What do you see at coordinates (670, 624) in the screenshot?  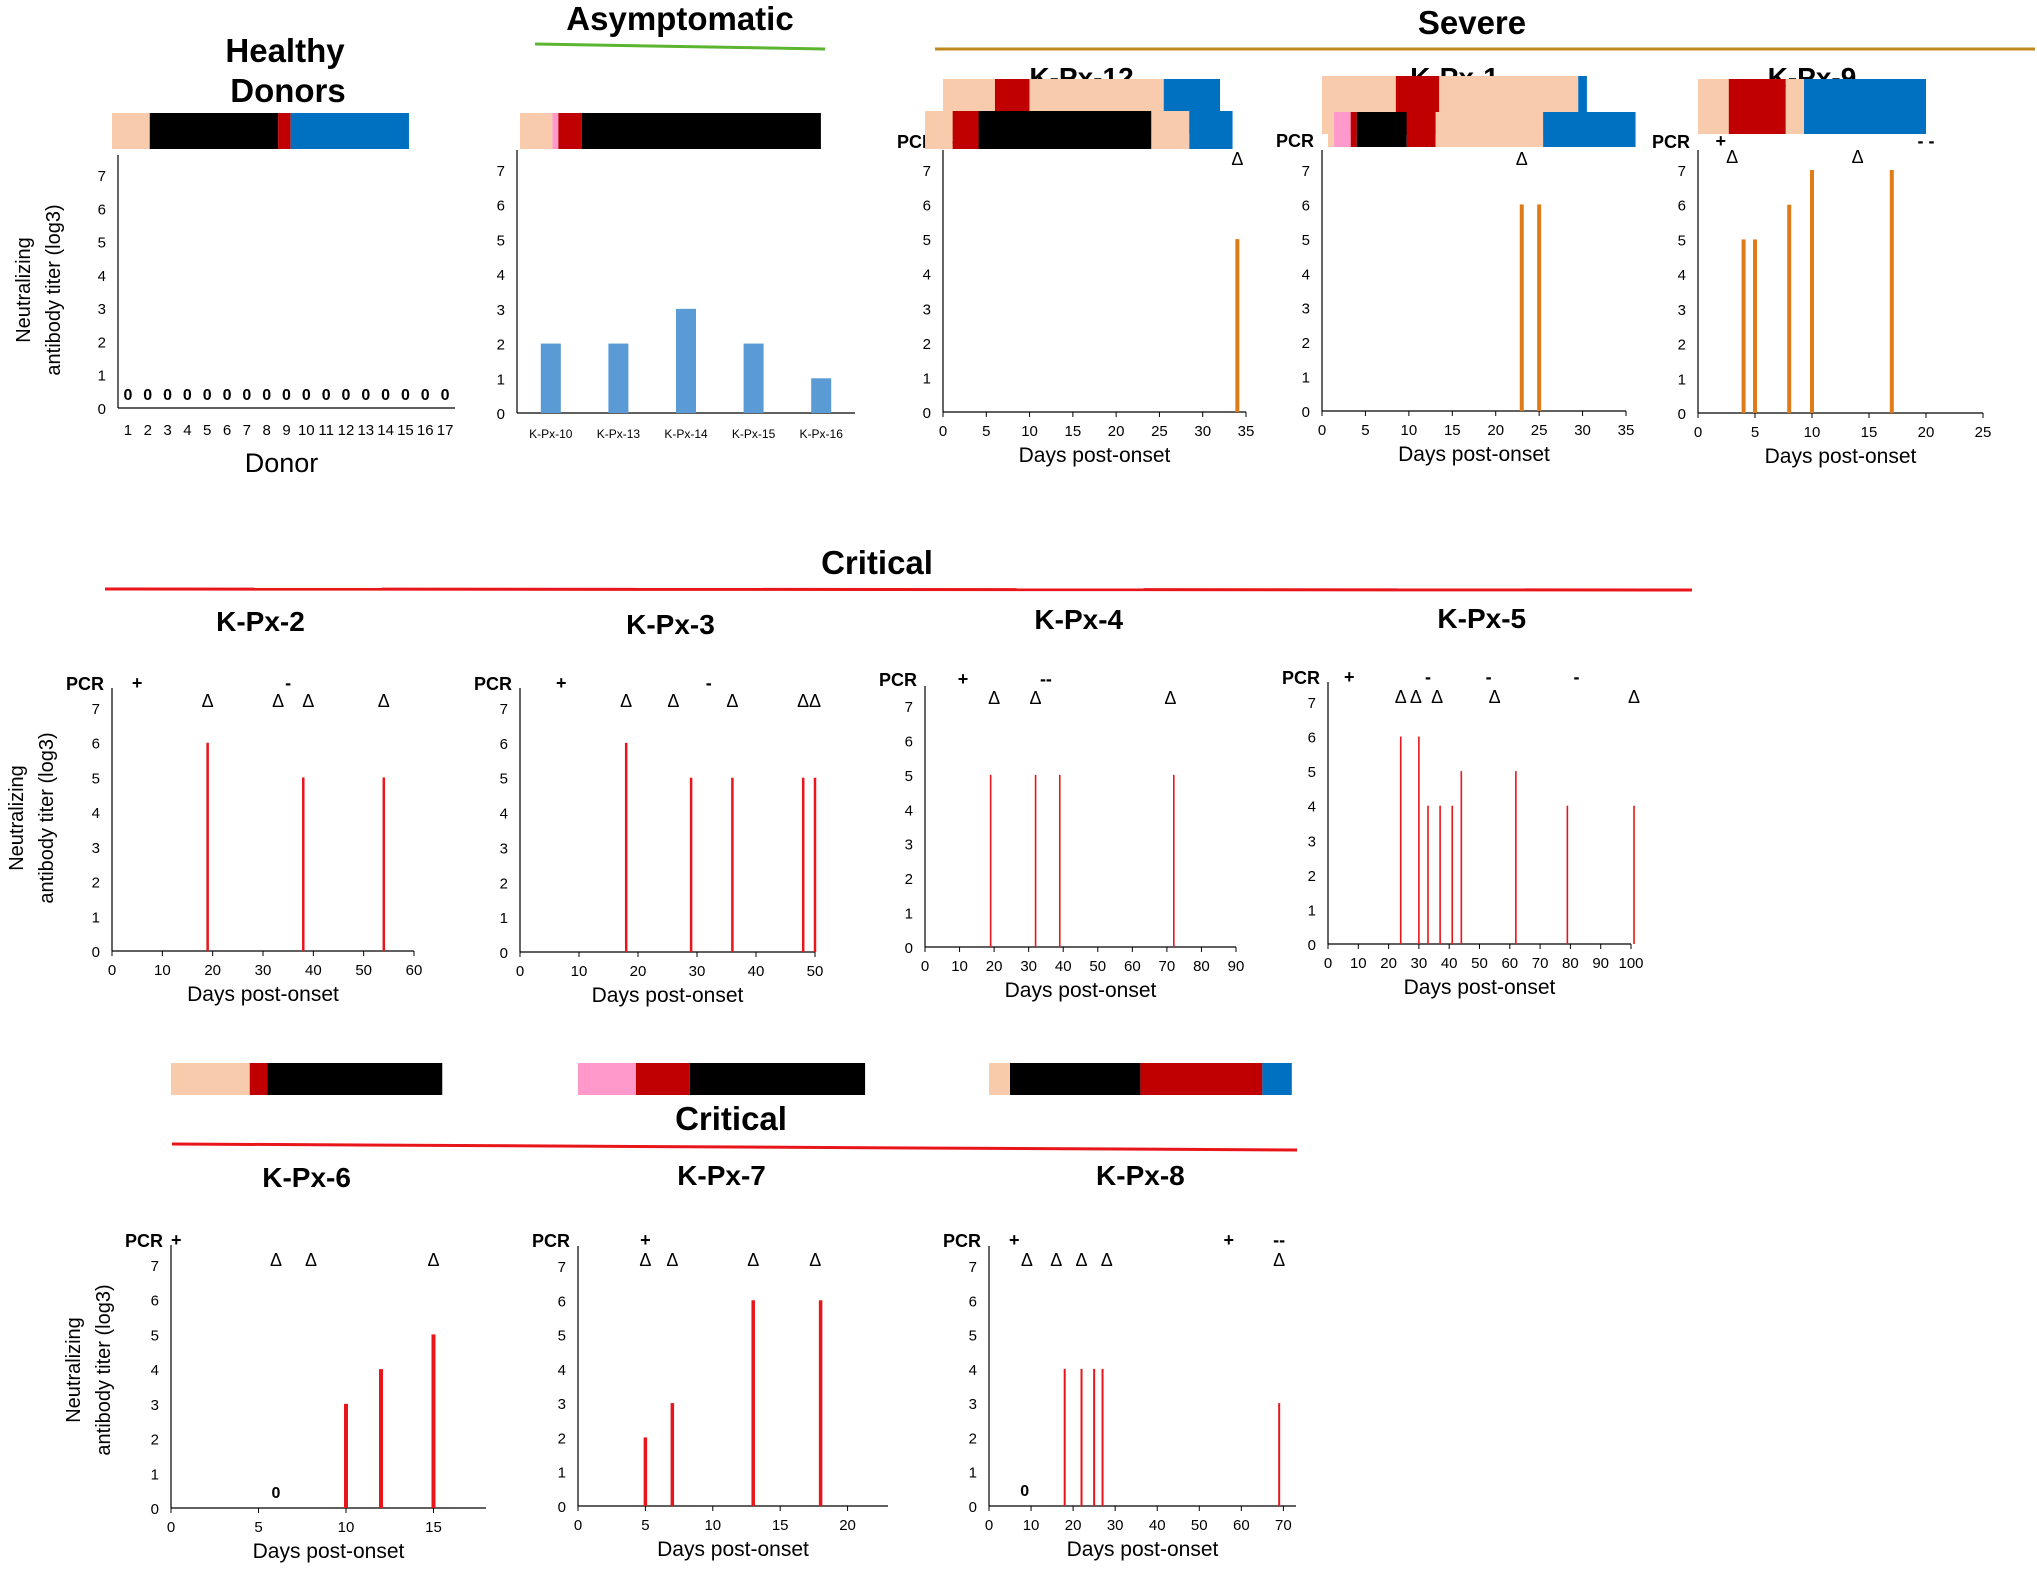 I see `panel-title: K-Px-3` at bounding box center [670, 624].